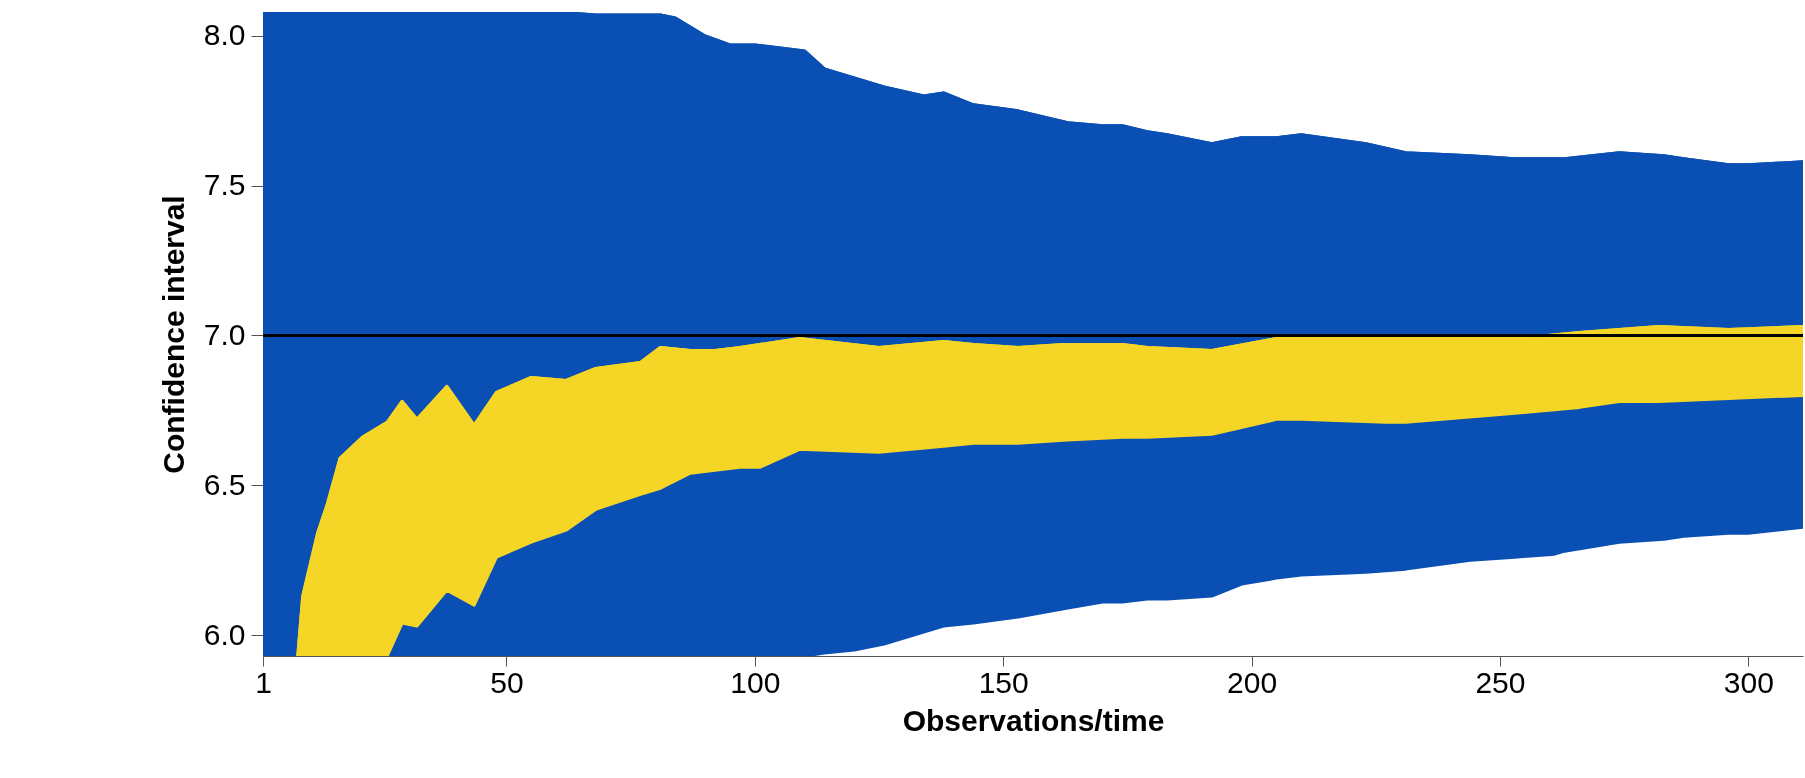  Describe the element at coordinates (755, 682) in the screenshot. I see `x-tick-label: 100` at that location.